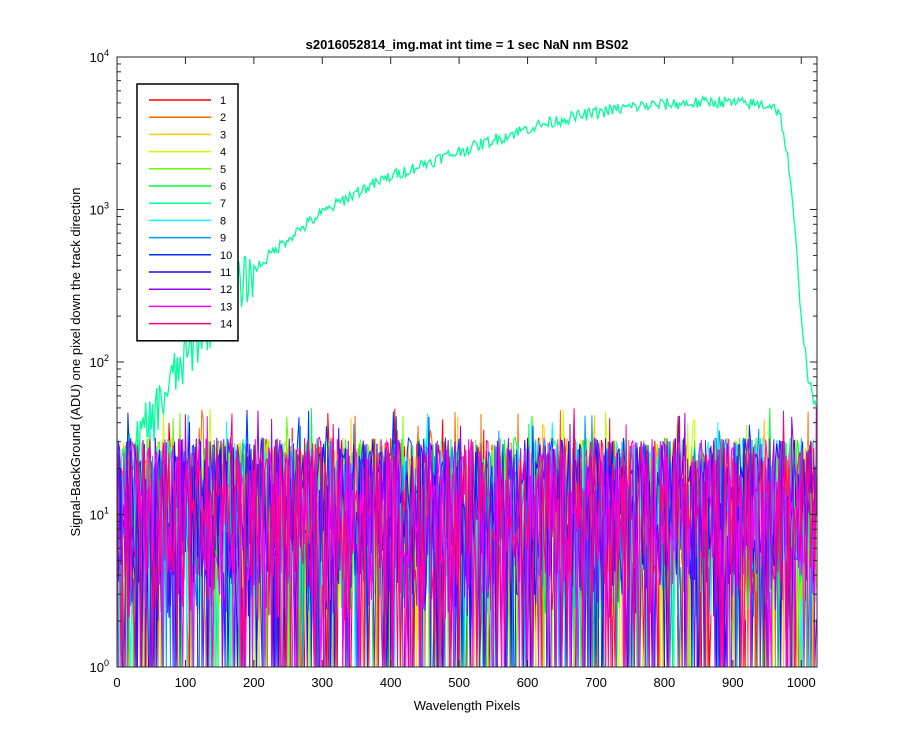 The width and height of the screenshot is (900, 750). Describe the element at coordinates (223, 204) in the screenshot. I see `legend-label-7: 7` at that location.